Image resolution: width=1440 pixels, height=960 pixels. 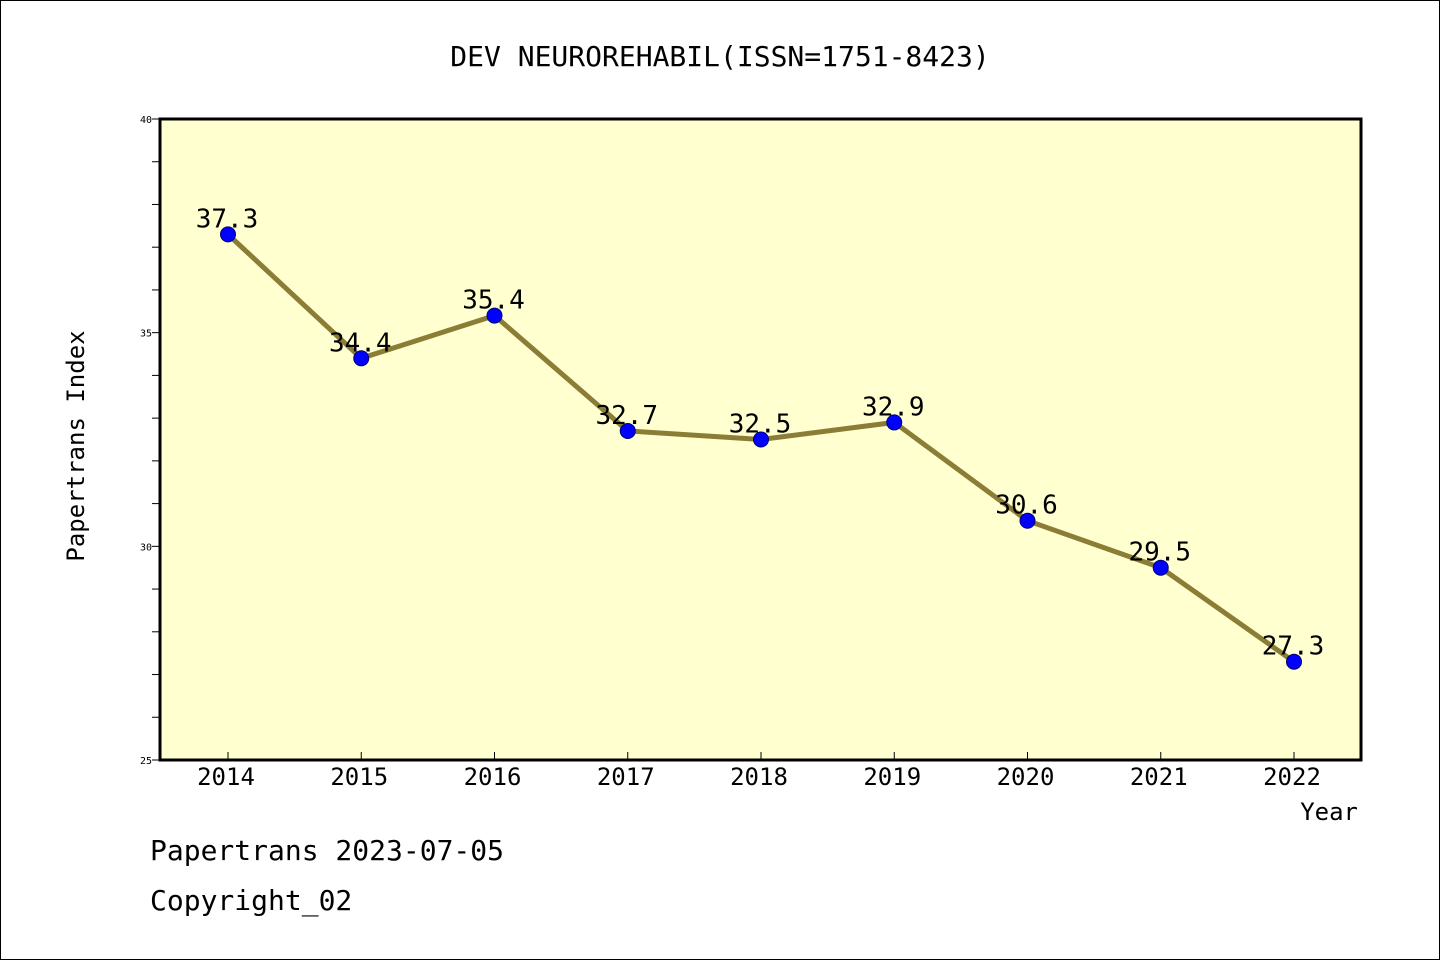 I want to click on footer-copyright: Copyright_02, so click(x=251, y=900).